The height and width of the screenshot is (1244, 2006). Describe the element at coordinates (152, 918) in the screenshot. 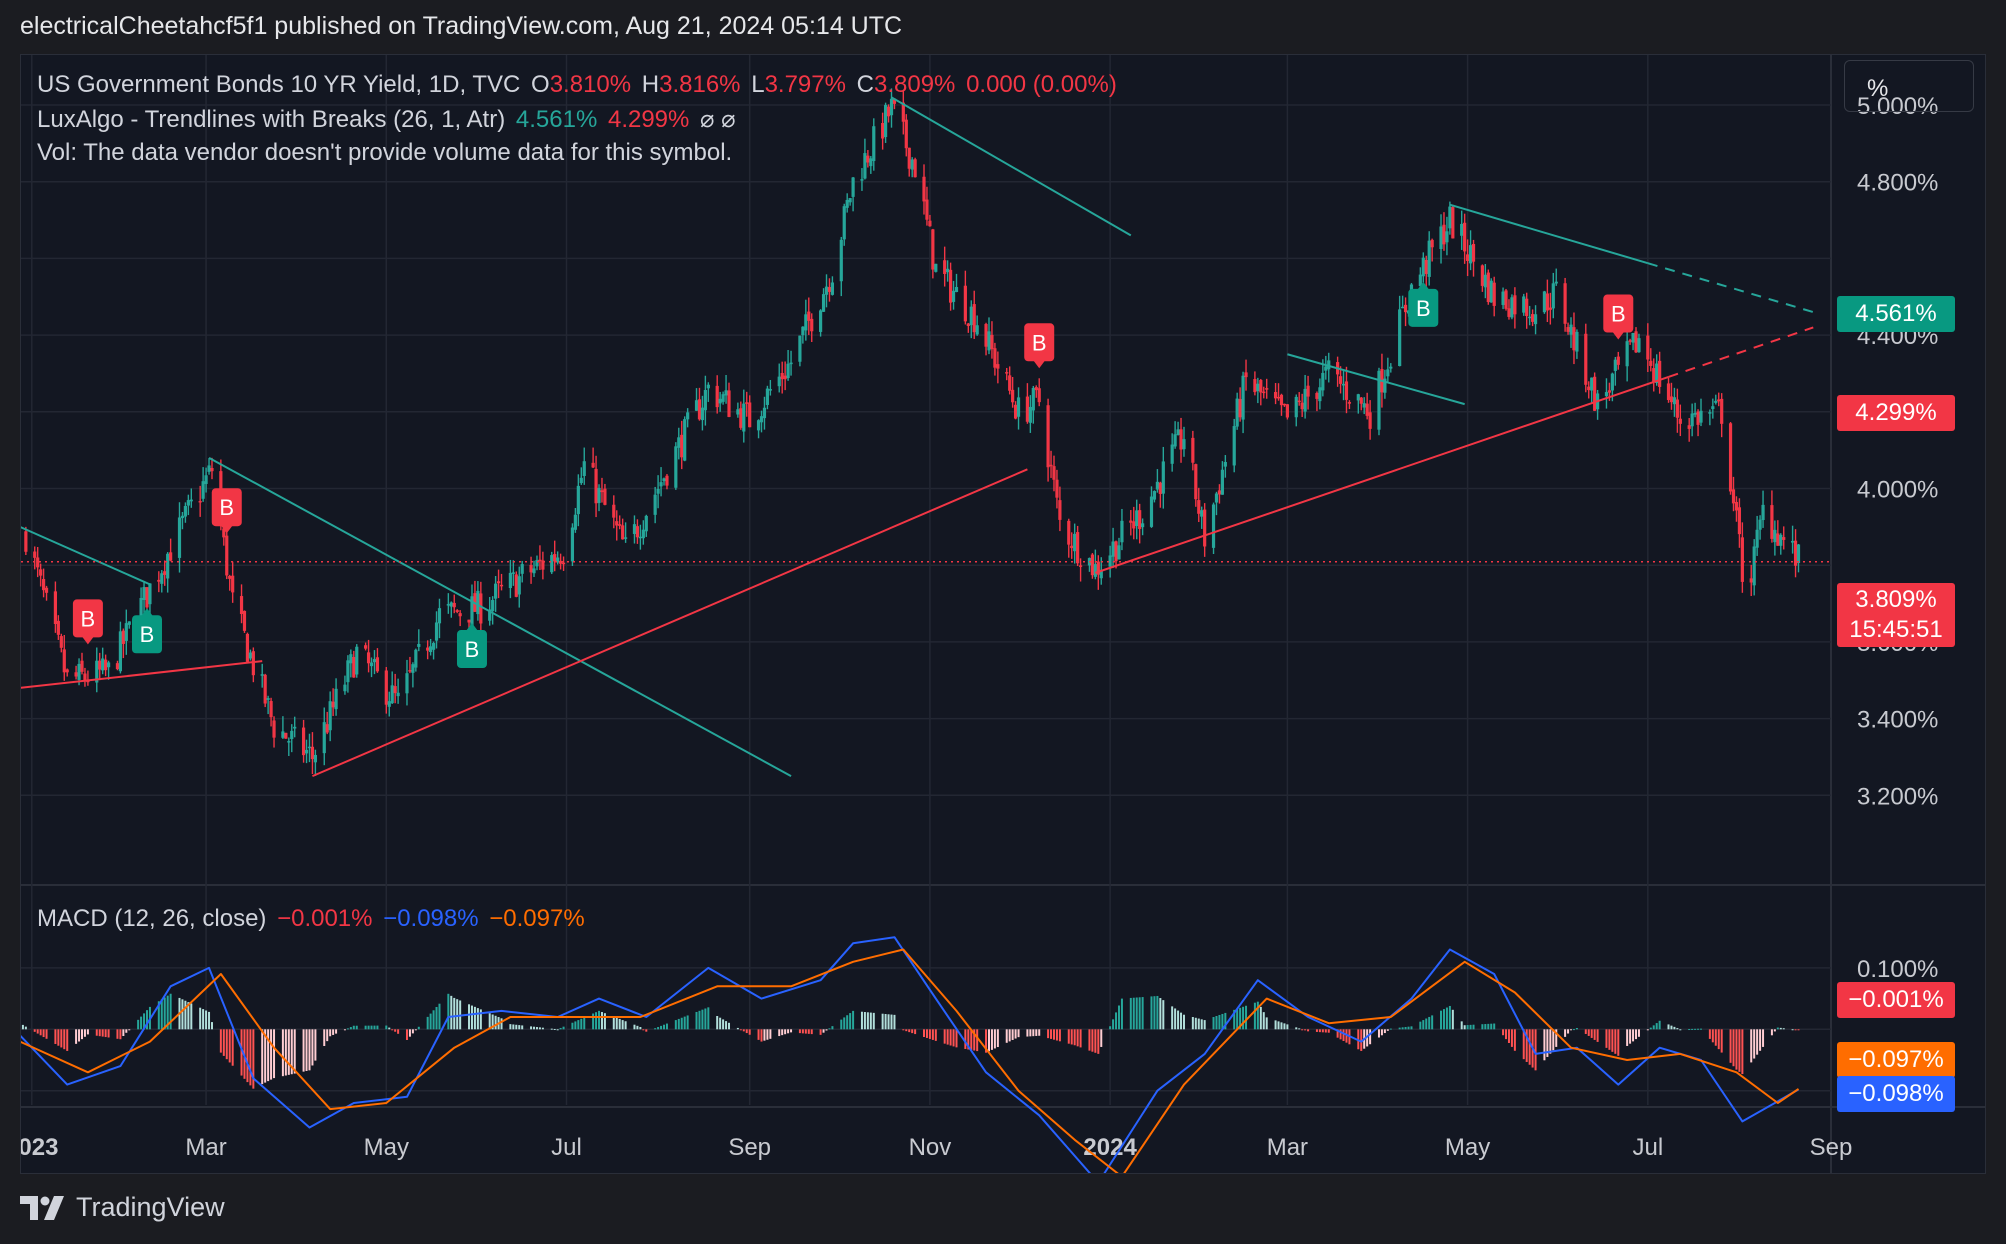

I see `macd-name: MACD (12, 26, close)` at that location.